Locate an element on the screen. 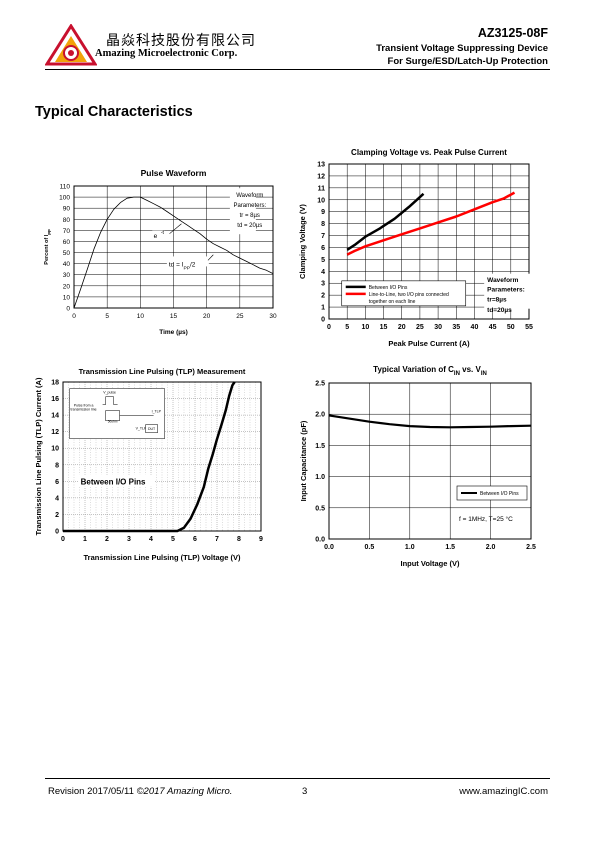 This screenshot has height=842, width=595. x-axis-label: Input Voltage (V) is located at coordinates (430, 563).